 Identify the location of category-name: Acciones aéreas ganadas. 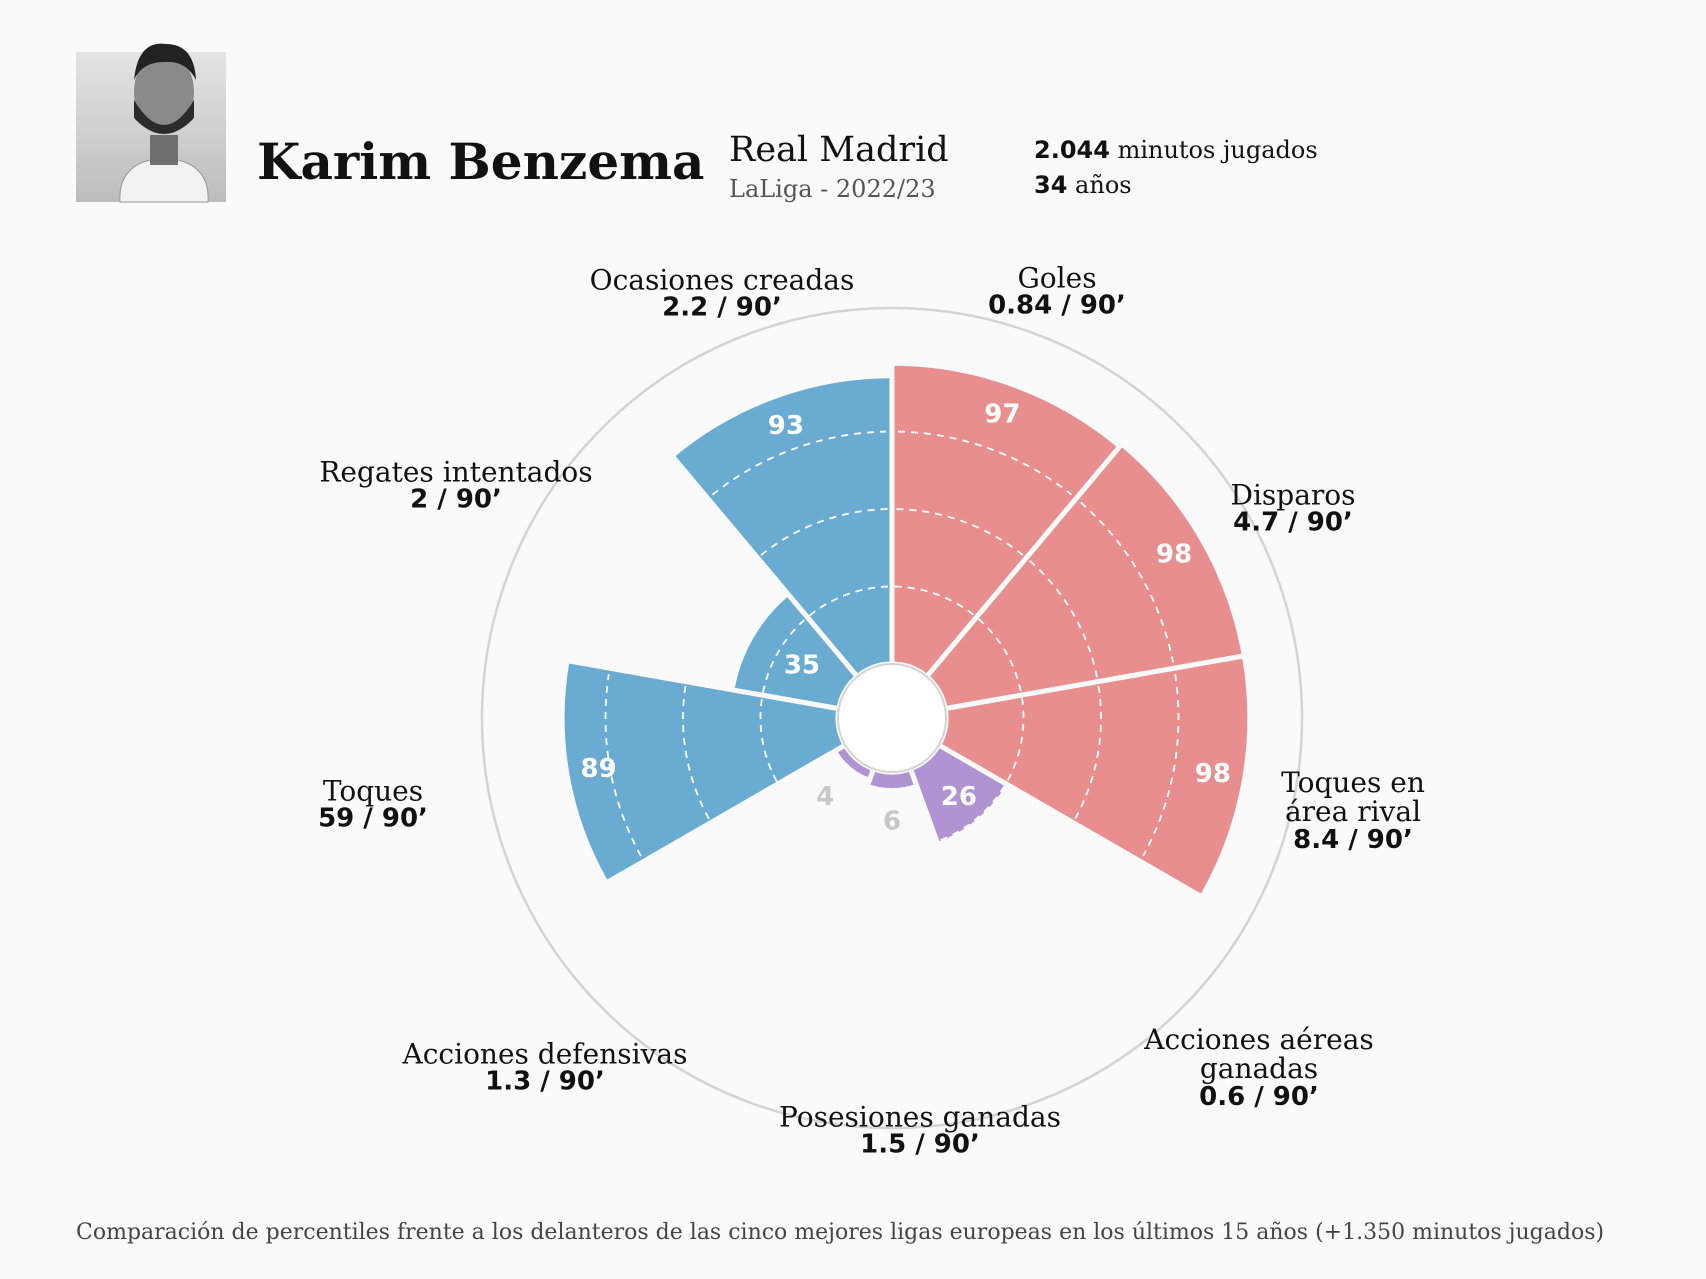
(1259, 1054).